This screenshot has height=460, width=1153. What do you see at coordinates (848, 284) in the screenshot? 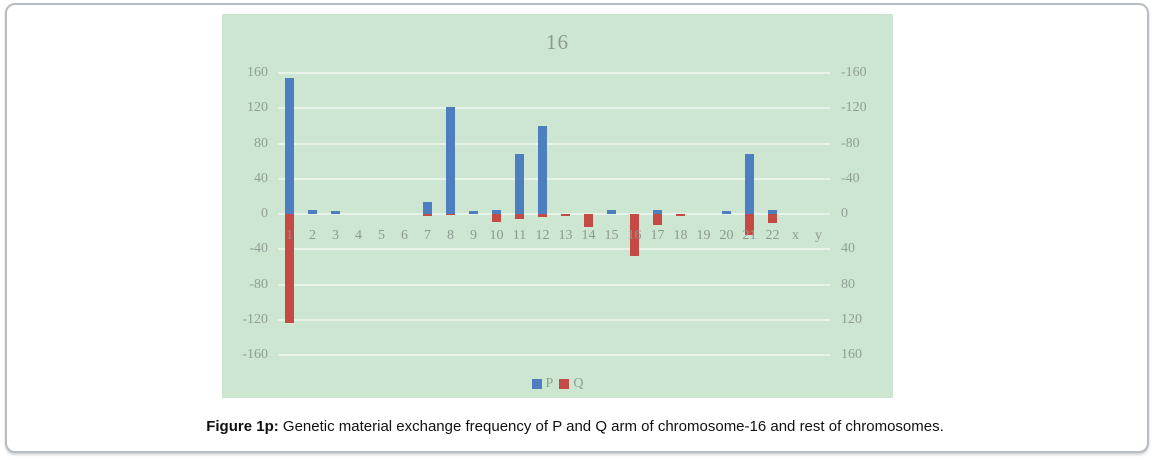
I see `right-axis-tick-label: 80` at bounding box center [848, 284].